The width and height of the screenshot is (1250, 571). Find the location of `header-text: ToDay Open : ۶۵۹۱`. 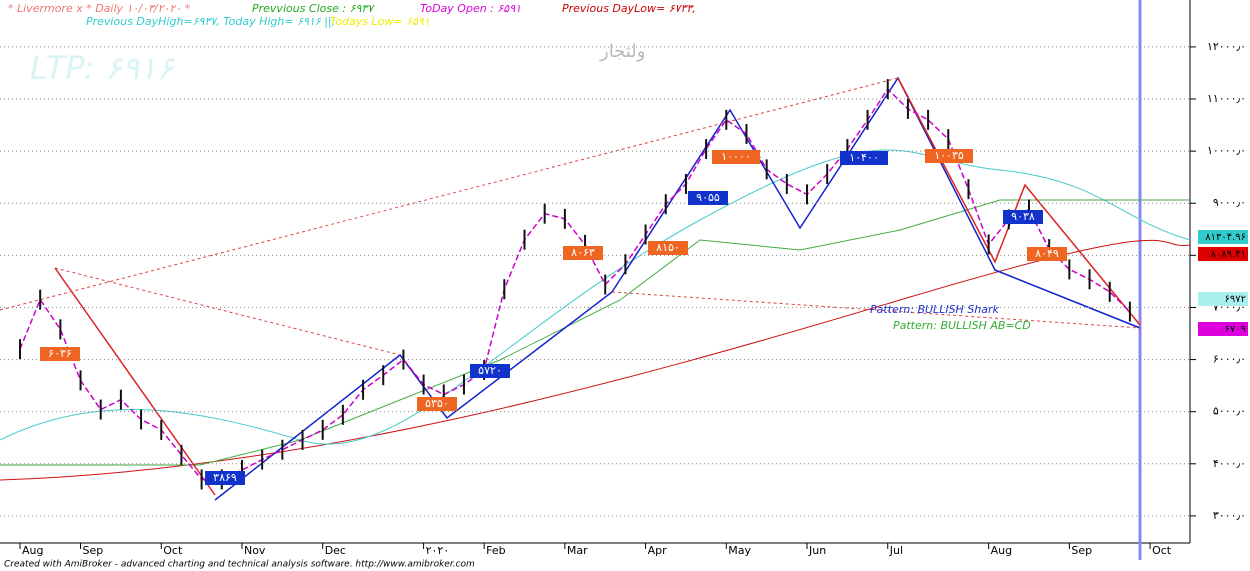

header-text: ToDay Open : ۶۵۹۱ is located at coordinates (470, 8).